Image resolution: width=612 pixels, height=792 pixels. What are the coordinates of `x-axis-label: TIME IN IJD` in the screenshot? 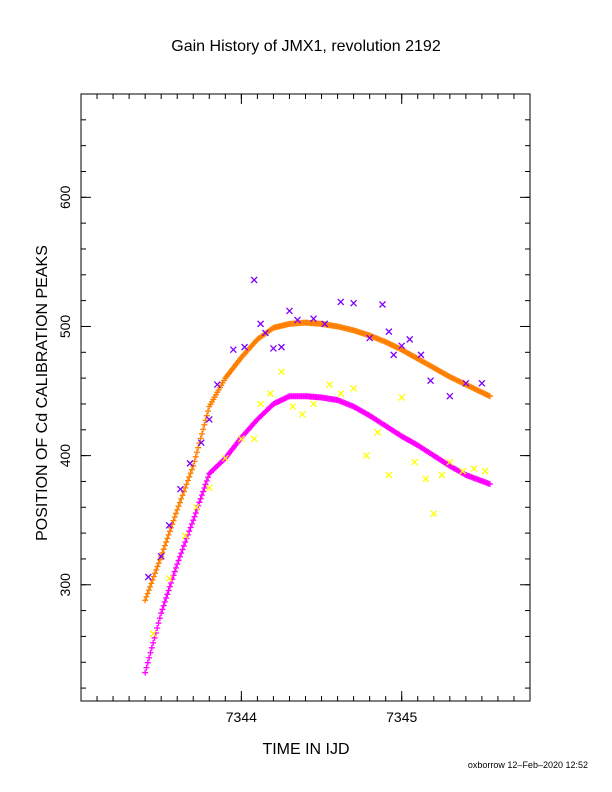 It's located at (305, 749).